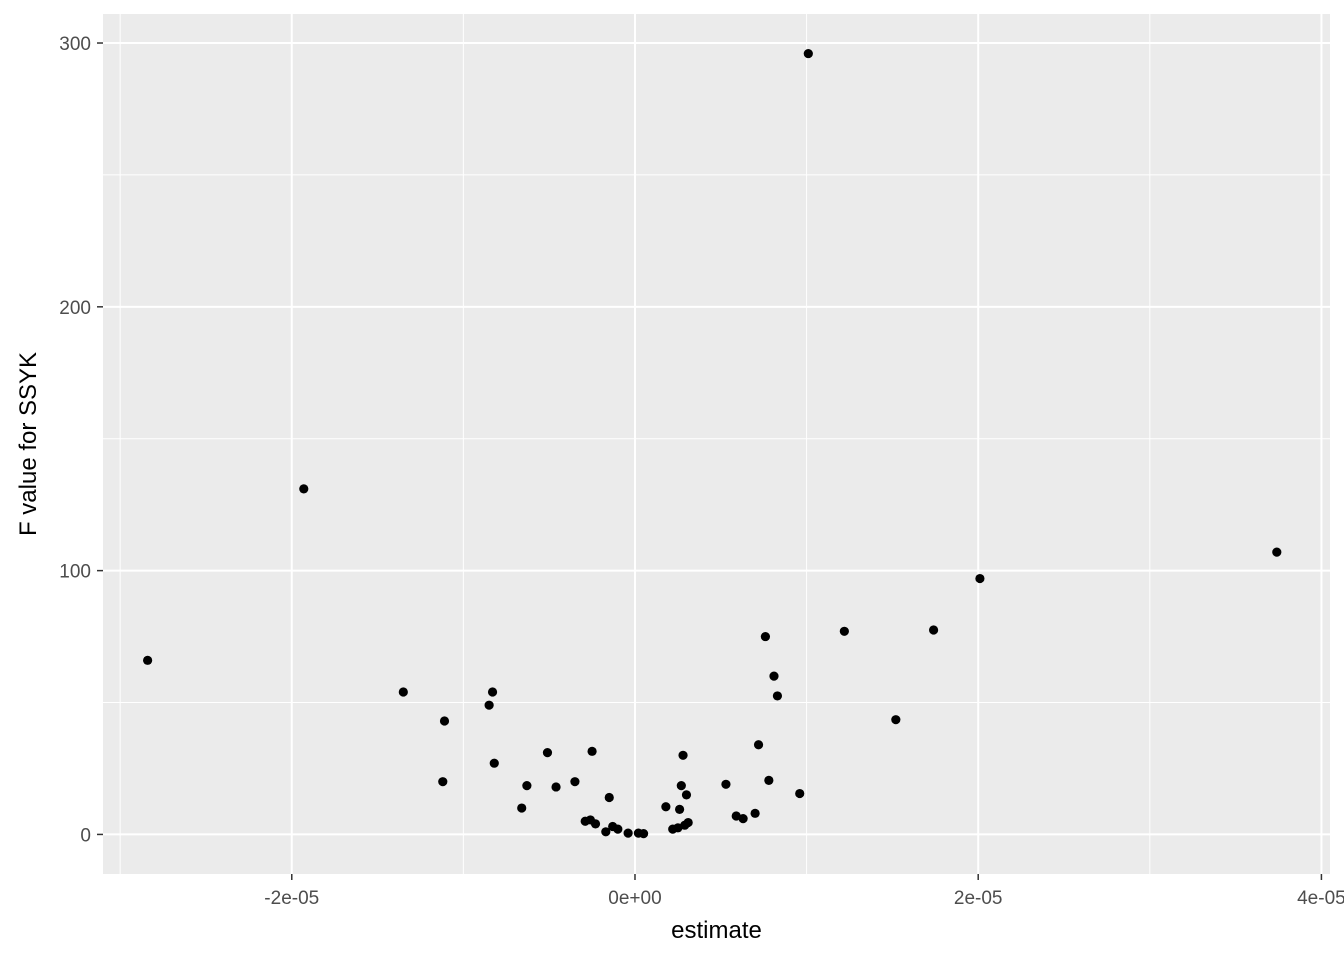 This screenshot has height=960, width=1344. I want to click on y-tick-label: 200, so click(75, 308).